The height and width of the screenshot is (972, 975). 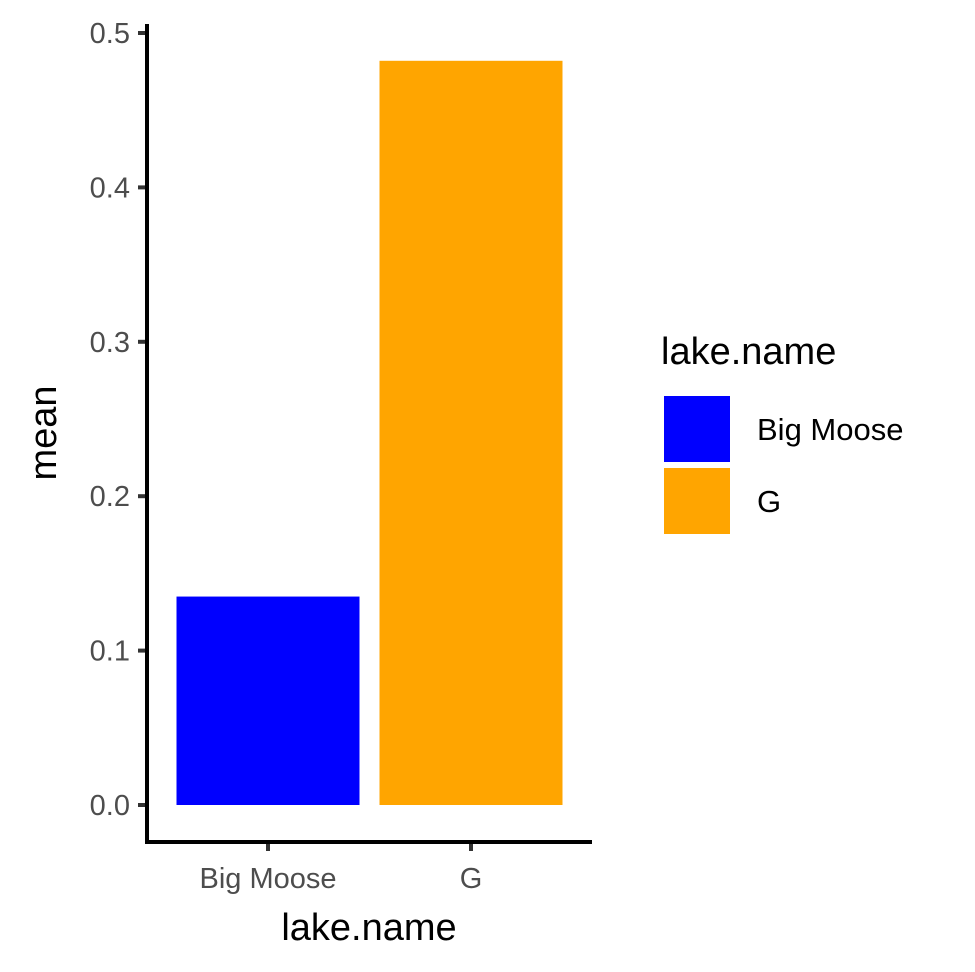 What do you see at coordinates (783, 465) in the screenshot?
I see `legend-items: Big Moose G` at bounding box center [783, 465].